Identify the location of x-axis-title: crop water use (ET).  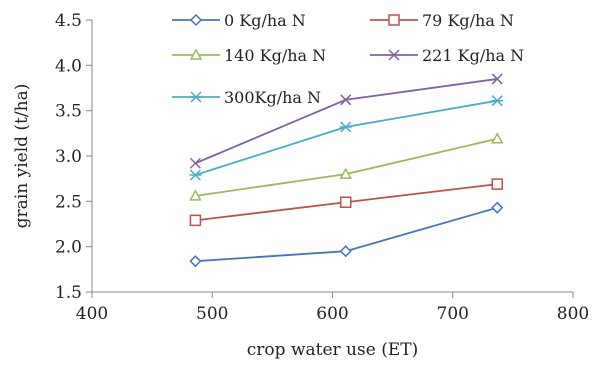
(332, 350).